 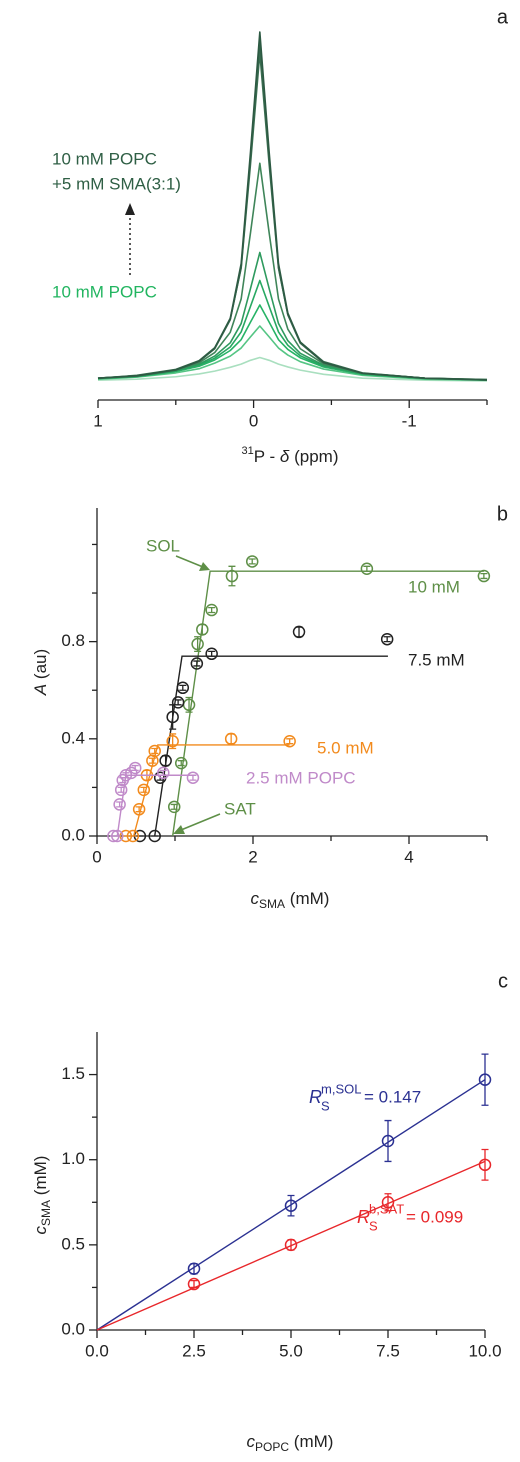 I want to click on y-tick-label: 0.8, so click(x=73, y=640).